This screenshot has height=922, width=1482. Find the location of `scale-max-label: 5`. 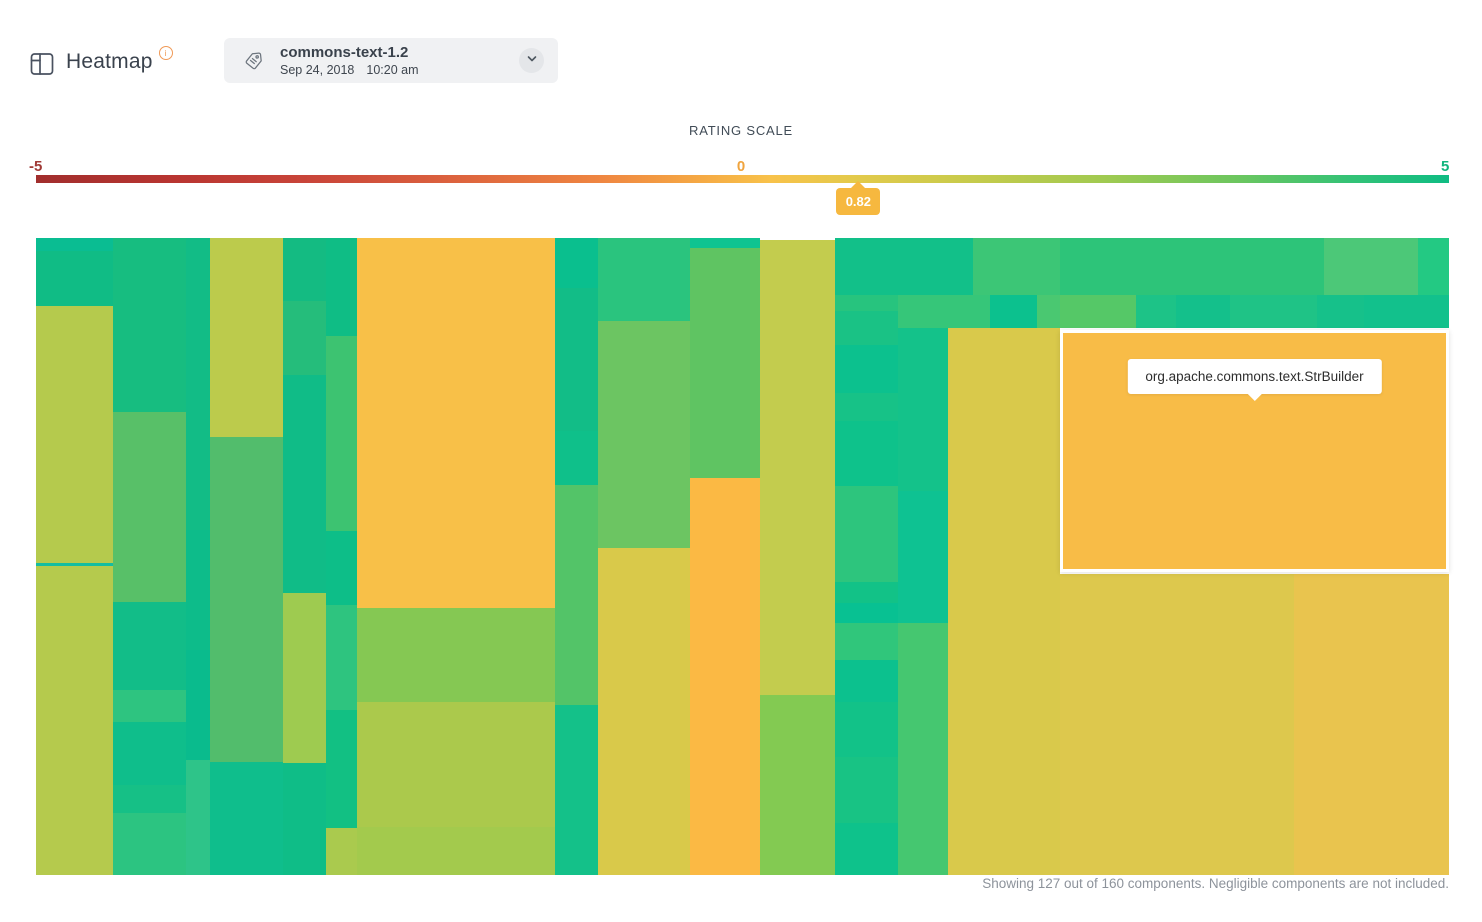

scale-max-label: 5 is located at coordinates (1445, 166).